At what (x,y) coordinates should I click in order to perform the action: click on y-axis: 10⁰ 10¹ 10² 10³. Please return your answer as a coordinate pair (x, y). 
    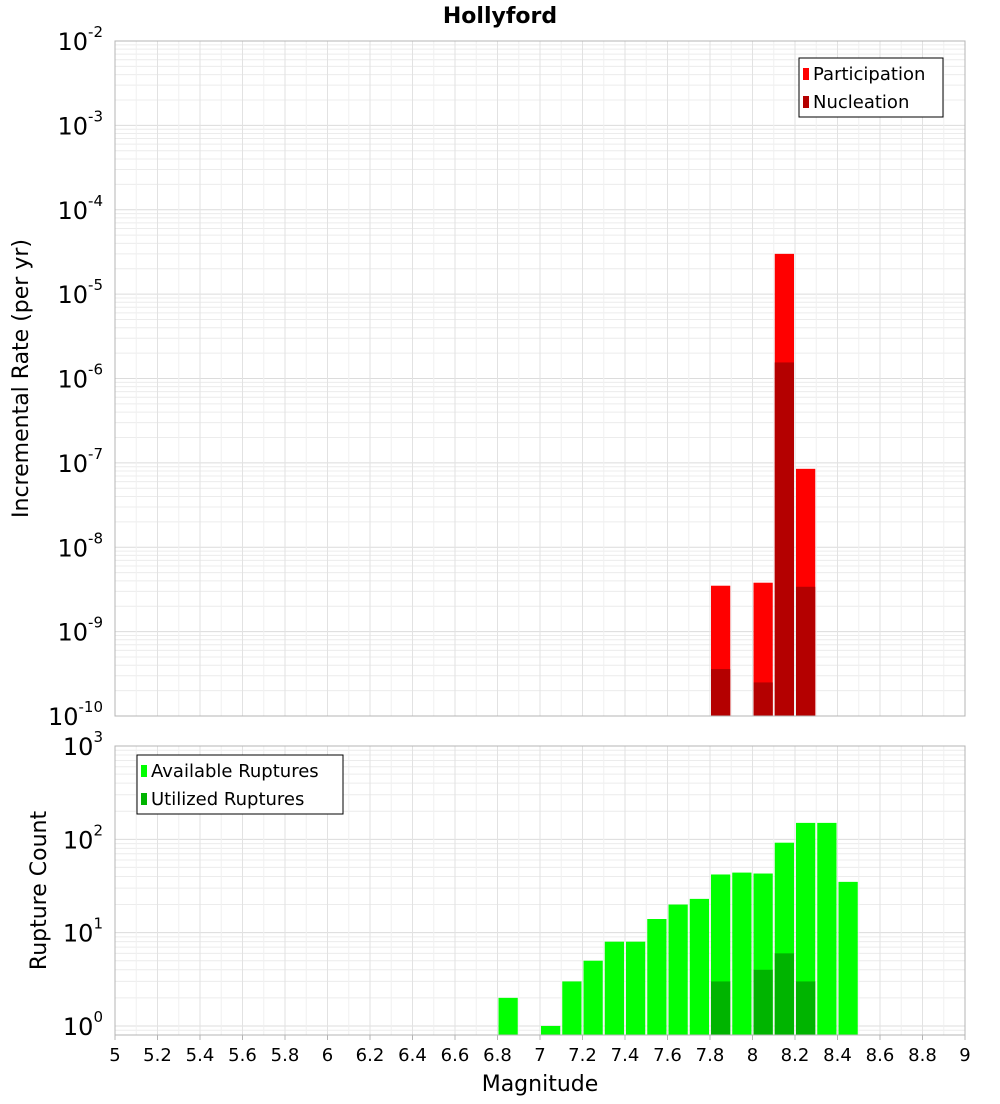
    Looking at the image, I should click on (83, 884).